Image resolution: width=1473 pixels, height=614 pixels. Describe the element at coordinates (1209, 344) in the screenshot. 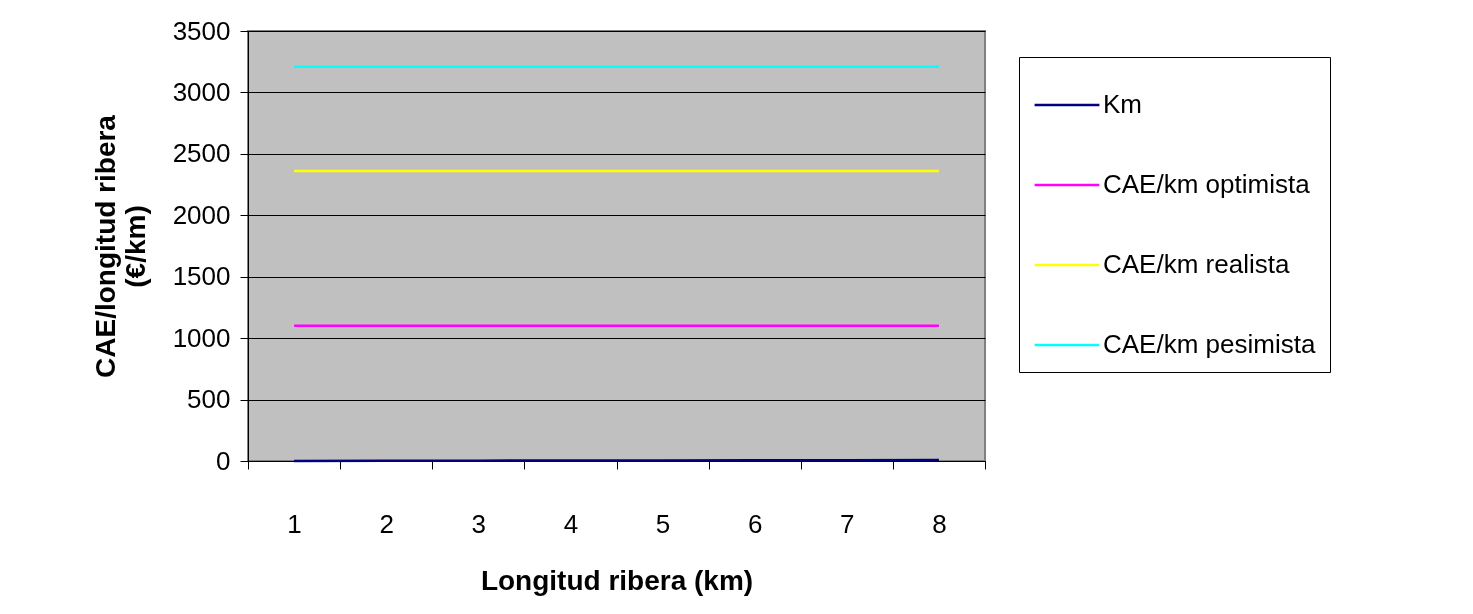

I see `legend-label: CAE/km pesimista` at that location.